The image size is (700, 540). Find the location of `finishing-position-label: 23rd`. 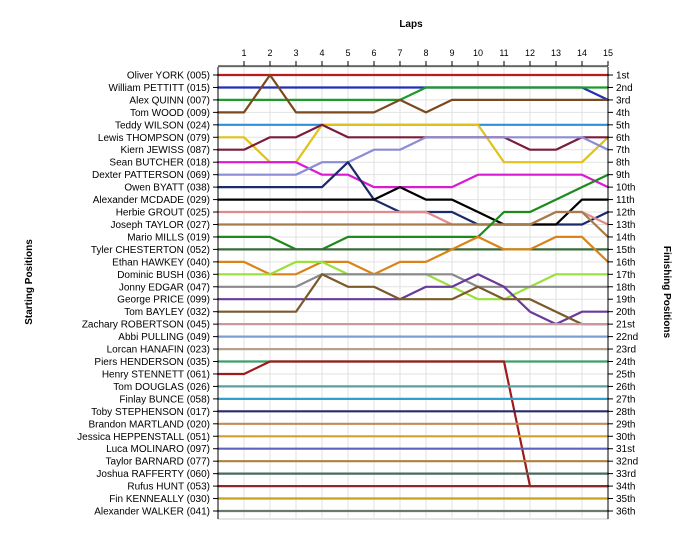

finishing-position-label: 23rd is located at coordinates (626, 350).